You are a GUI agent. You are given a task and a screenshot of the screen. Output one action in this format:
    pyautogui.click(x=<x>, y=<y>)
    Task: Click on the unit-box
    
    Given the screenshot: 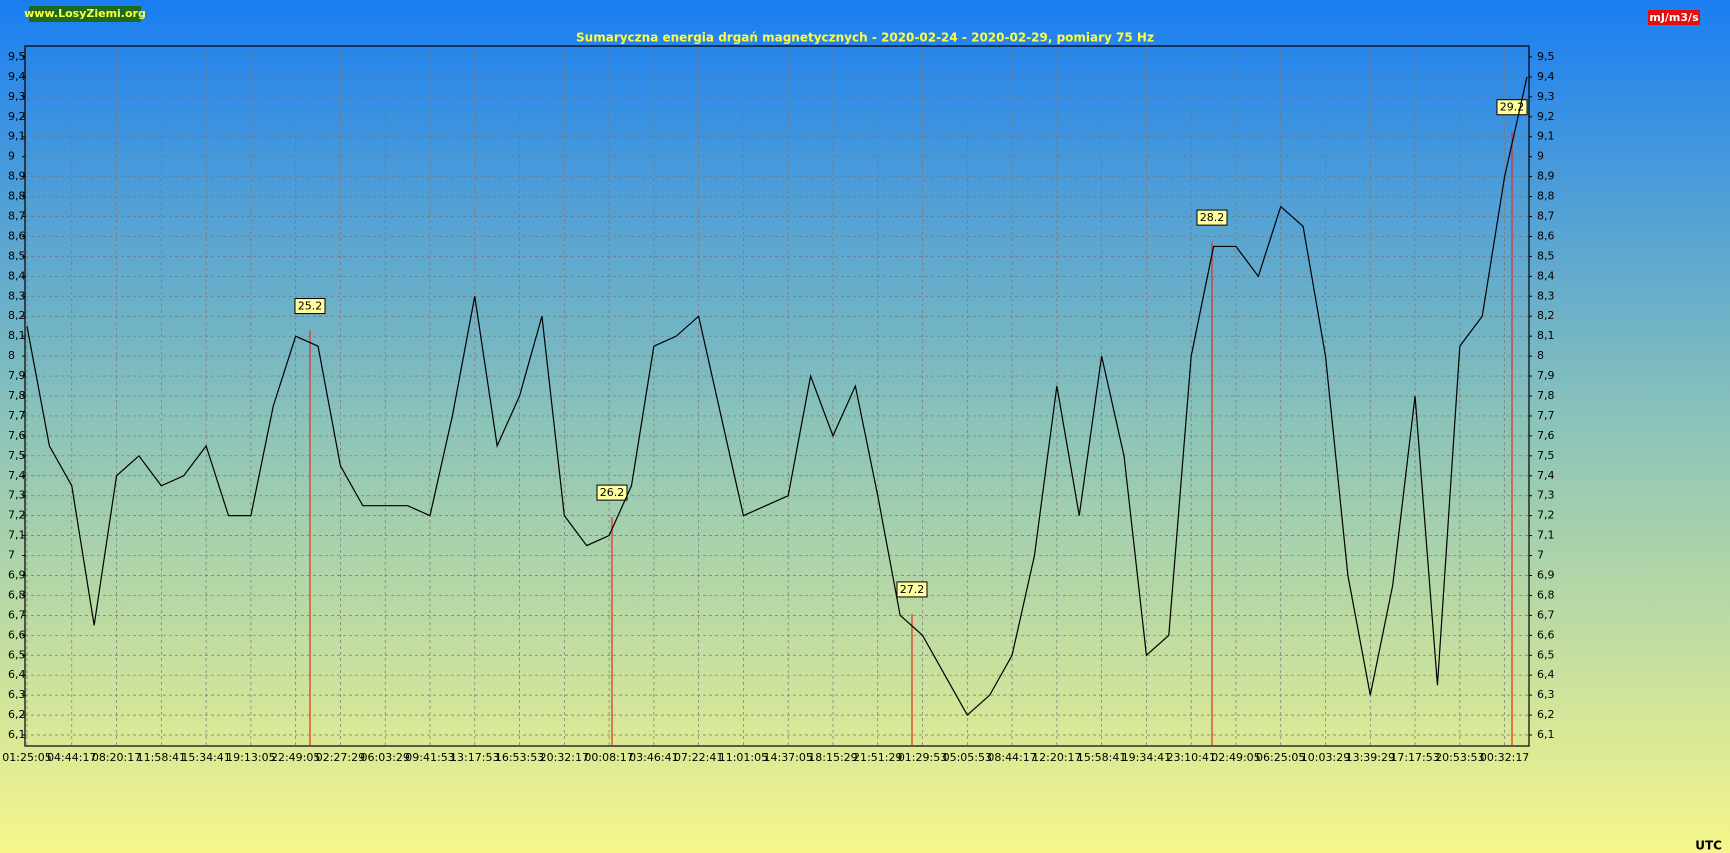 What is the action you would take?
    pyautogui.click(x=1674, y=17)
    